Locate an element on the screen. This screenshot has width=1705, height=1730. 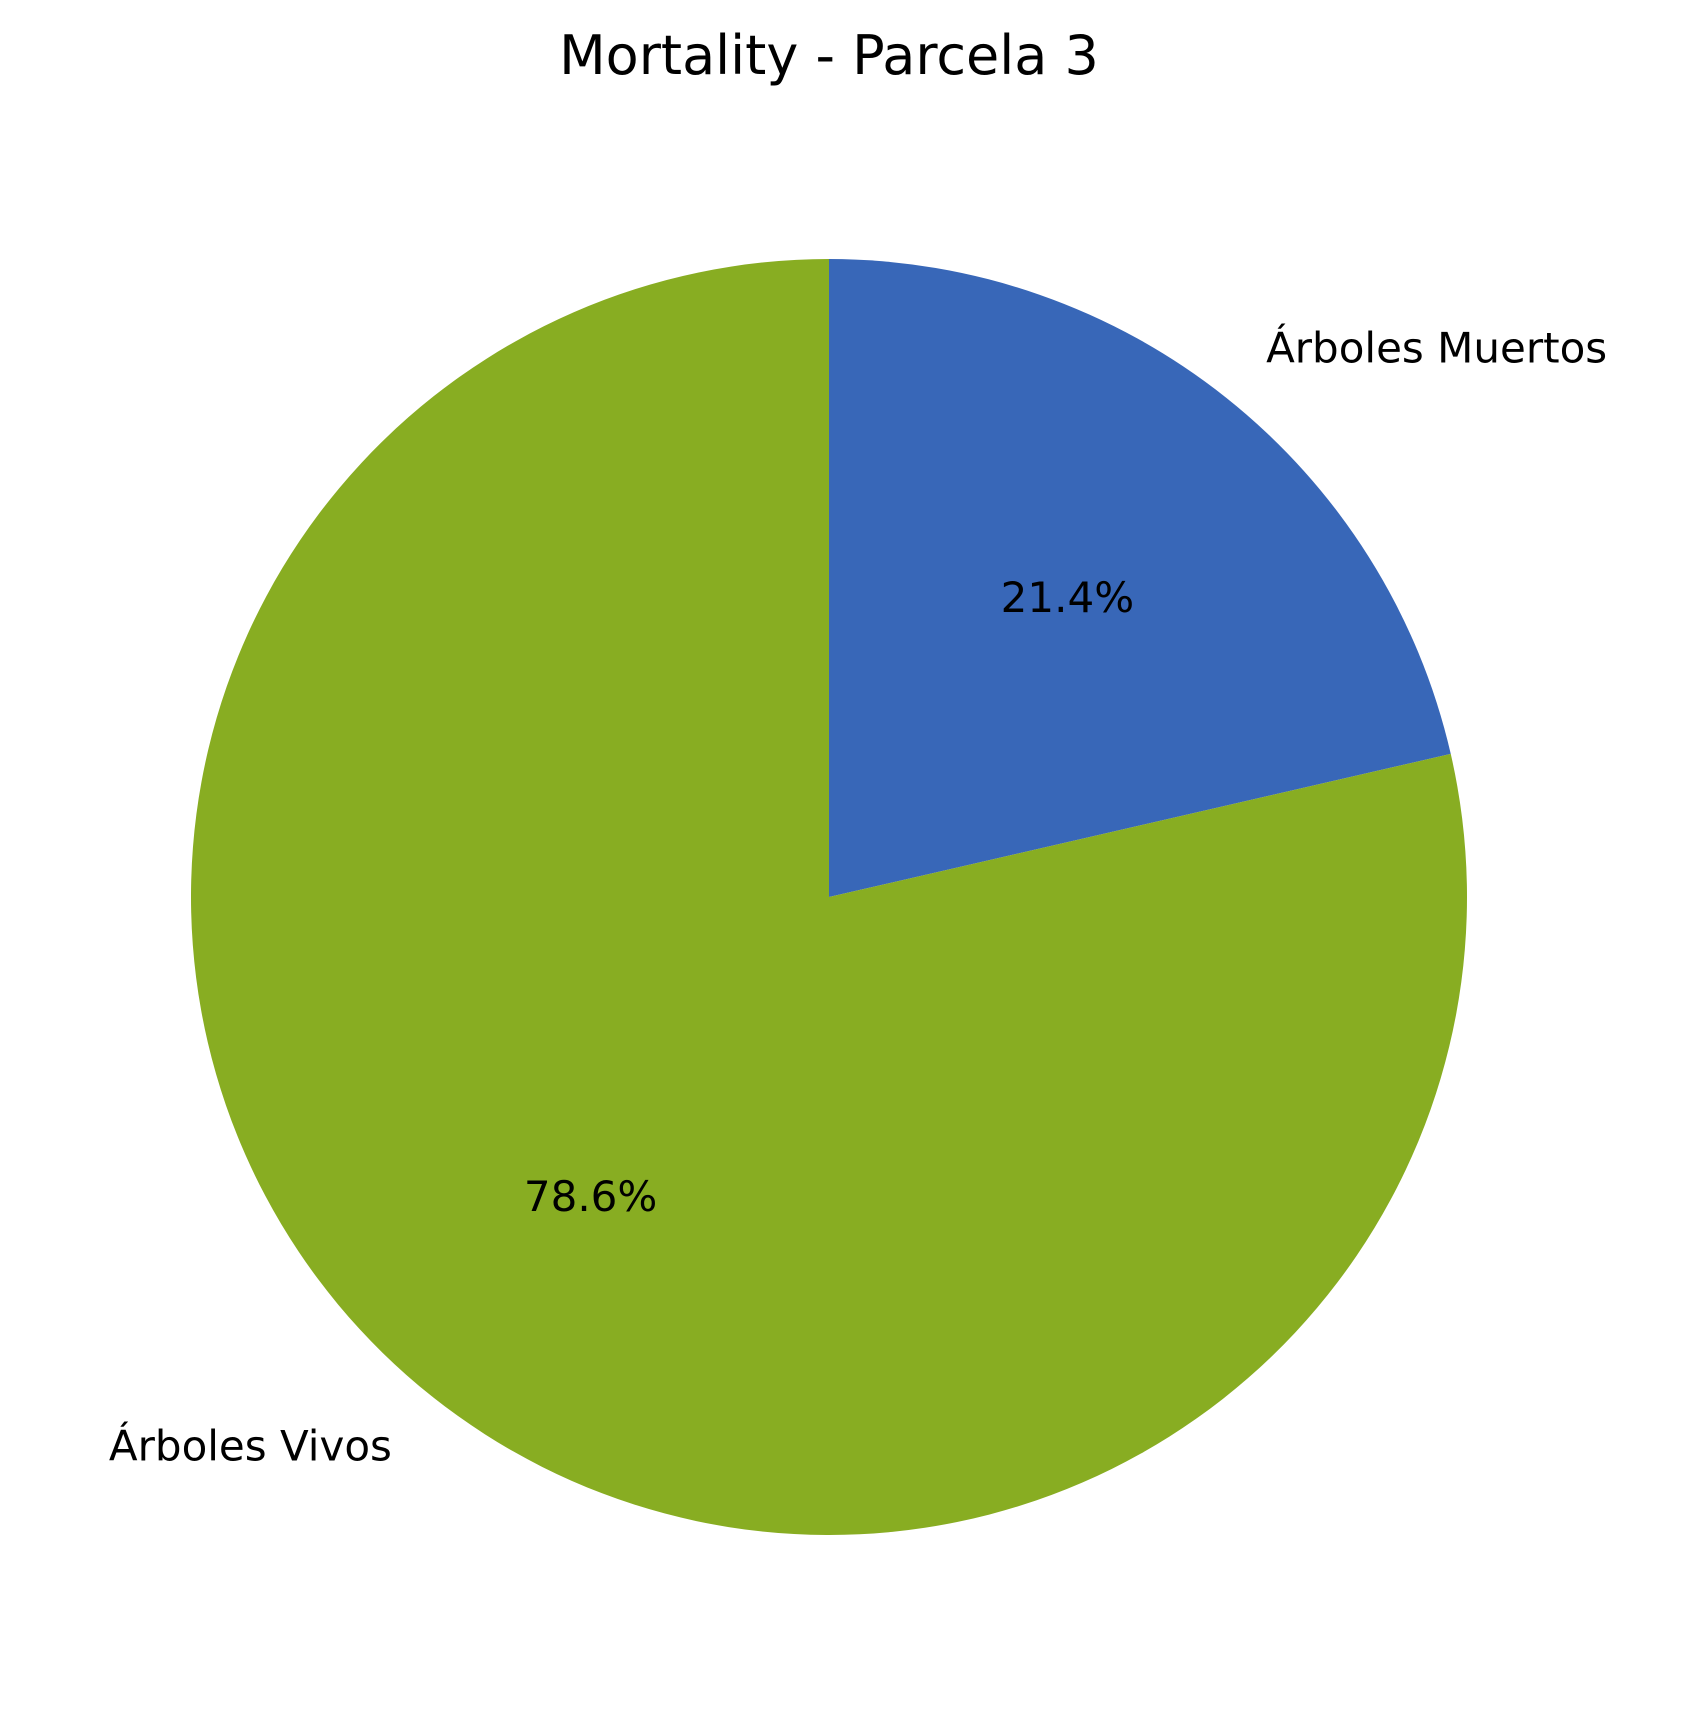
slice-label-arboles-muertos: Árboles Muertos is located at coordinates (1436, 347).